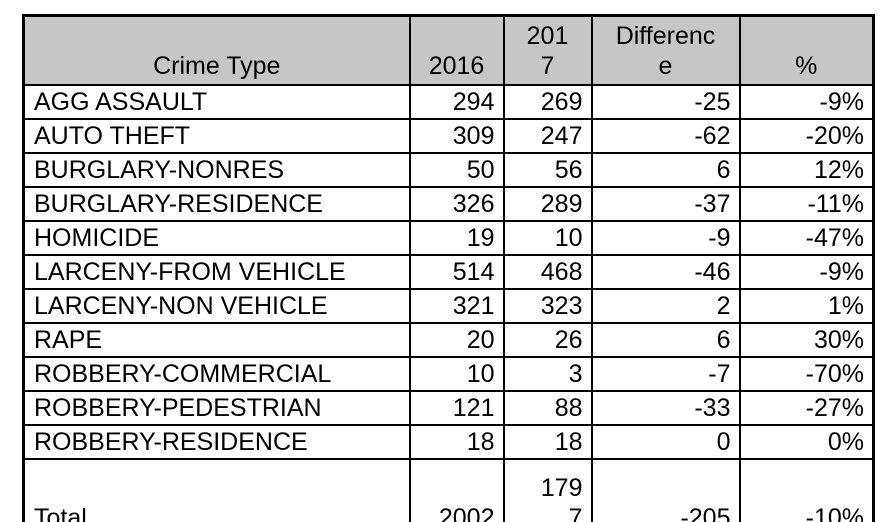 The height and width of the screenshot is (522, 894). Describe the element at coordinates (547, 442) in the screenshot. I see `value-2017-cell: 18` at that location.